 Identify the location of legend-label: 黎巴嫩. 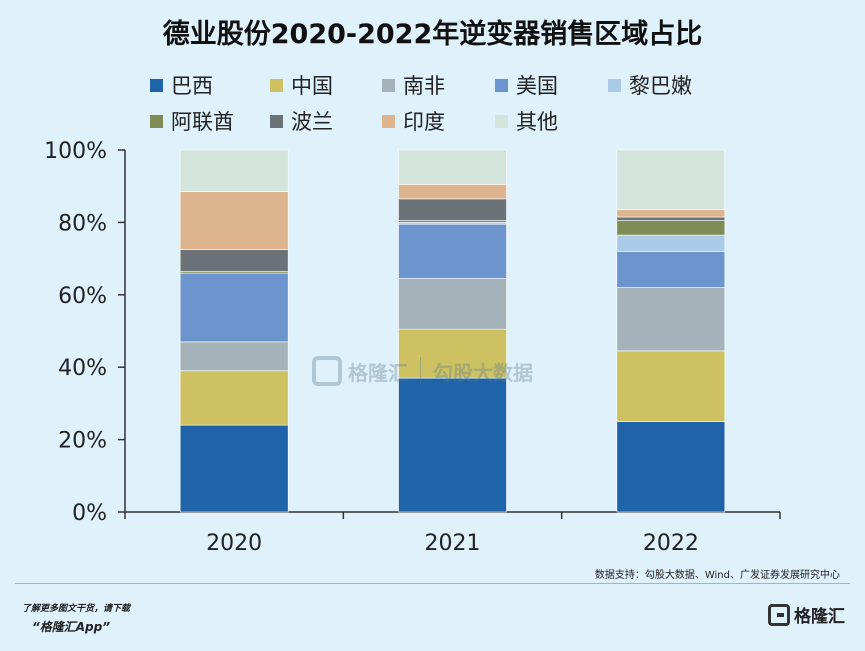
(660, 86).